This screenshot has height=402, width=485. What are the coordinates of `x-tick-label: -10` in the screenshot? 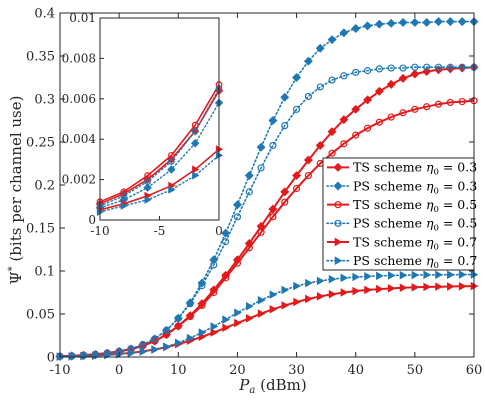 It's located at (60, 370).